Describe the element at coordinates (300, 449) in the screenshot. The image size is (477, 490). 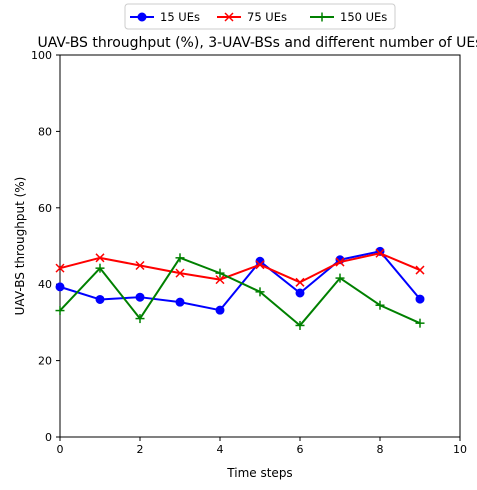
I see `x-tick-label: 6` at that location.